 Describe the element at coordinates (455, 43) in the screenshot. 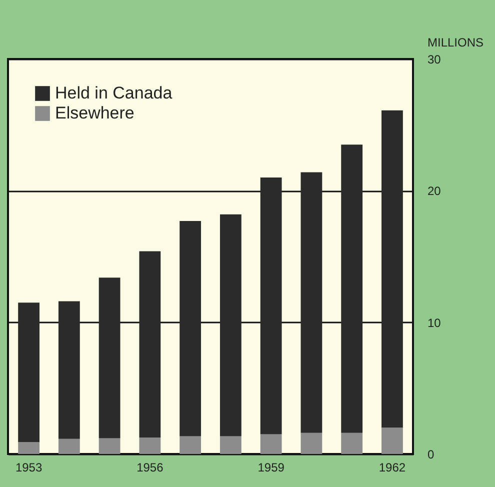

I see `y-axis-title: MILLIONS` at that location.